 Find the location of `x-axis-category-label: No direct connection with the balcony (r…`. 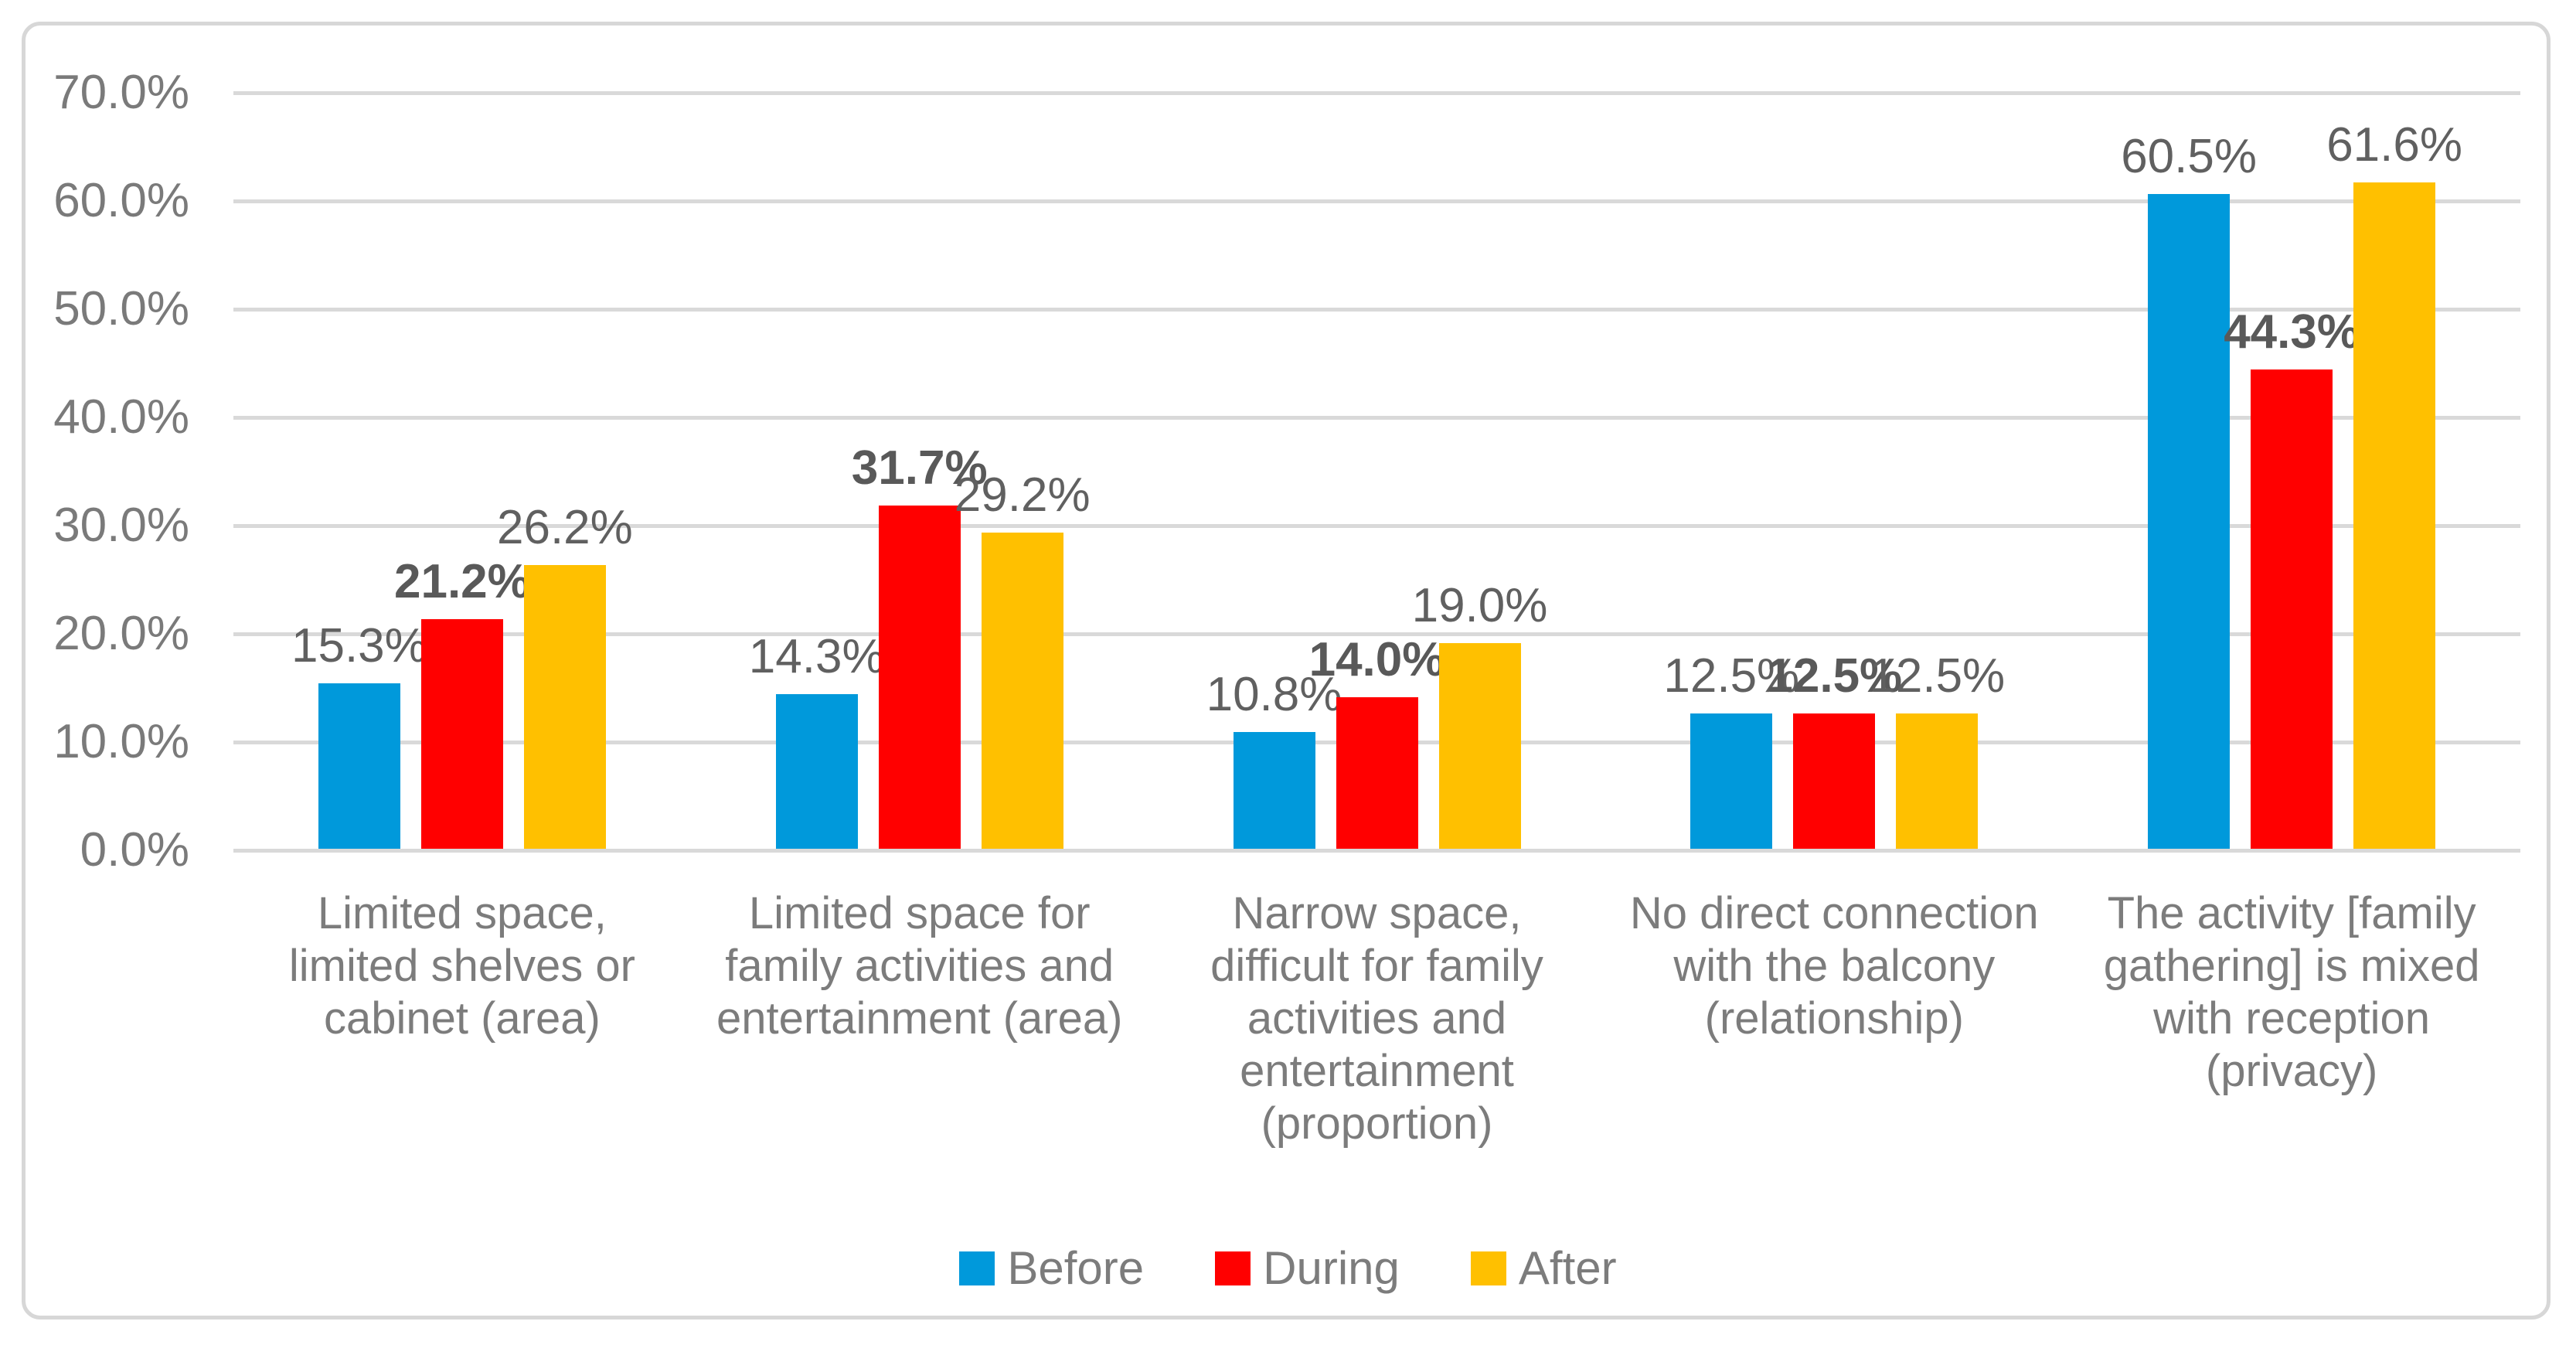

x-axis-category-label: No direct connection with the balcony (r… is located at coordinates (1834, 966).